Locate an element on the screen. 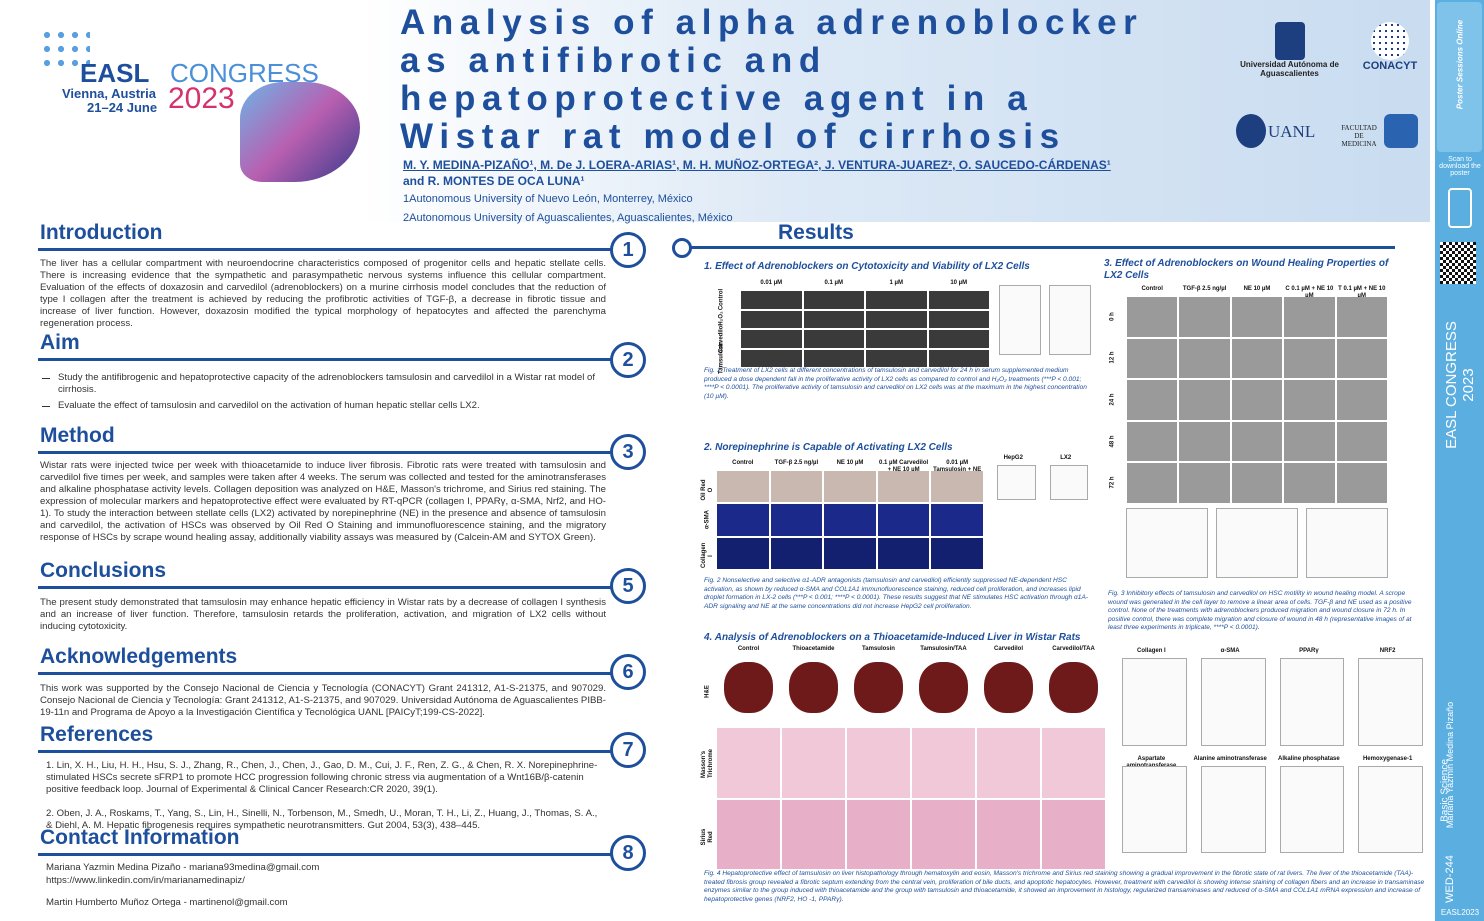 Image resolution: width=1484 pixels, height=921 pixels. section-heading: References is located at coordinates (97, 734).